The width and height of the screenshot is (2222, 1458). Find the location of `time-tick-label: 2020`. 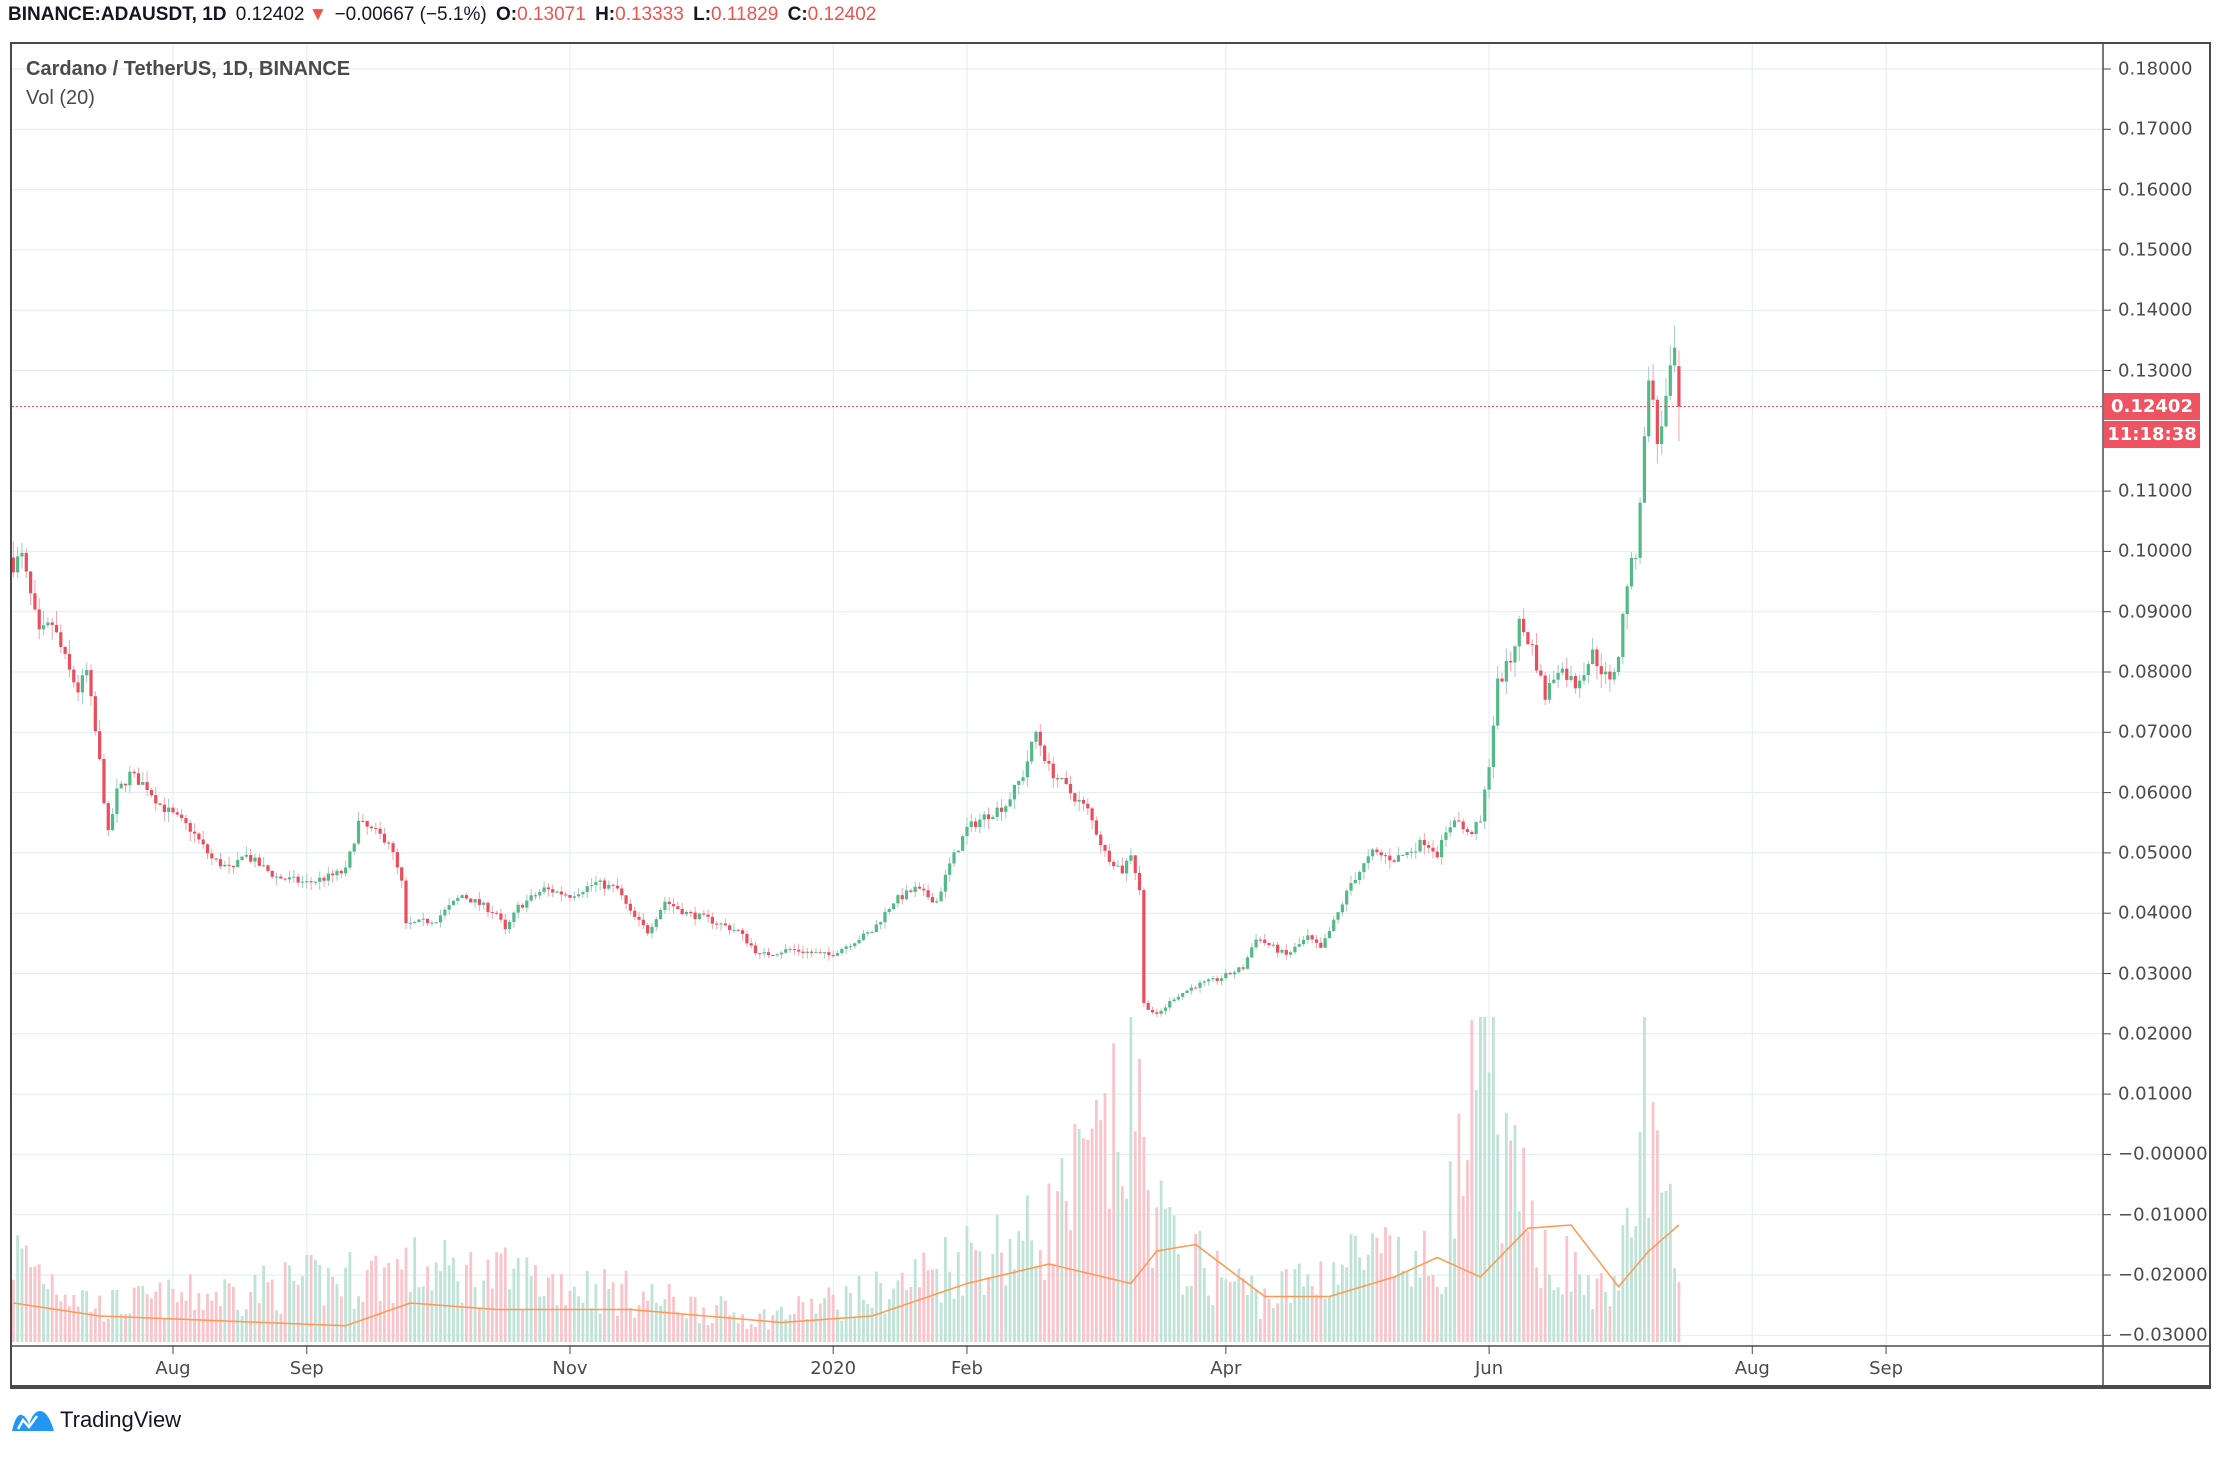

time-tick-label: 2020 is located at coordinates (833, 1368).